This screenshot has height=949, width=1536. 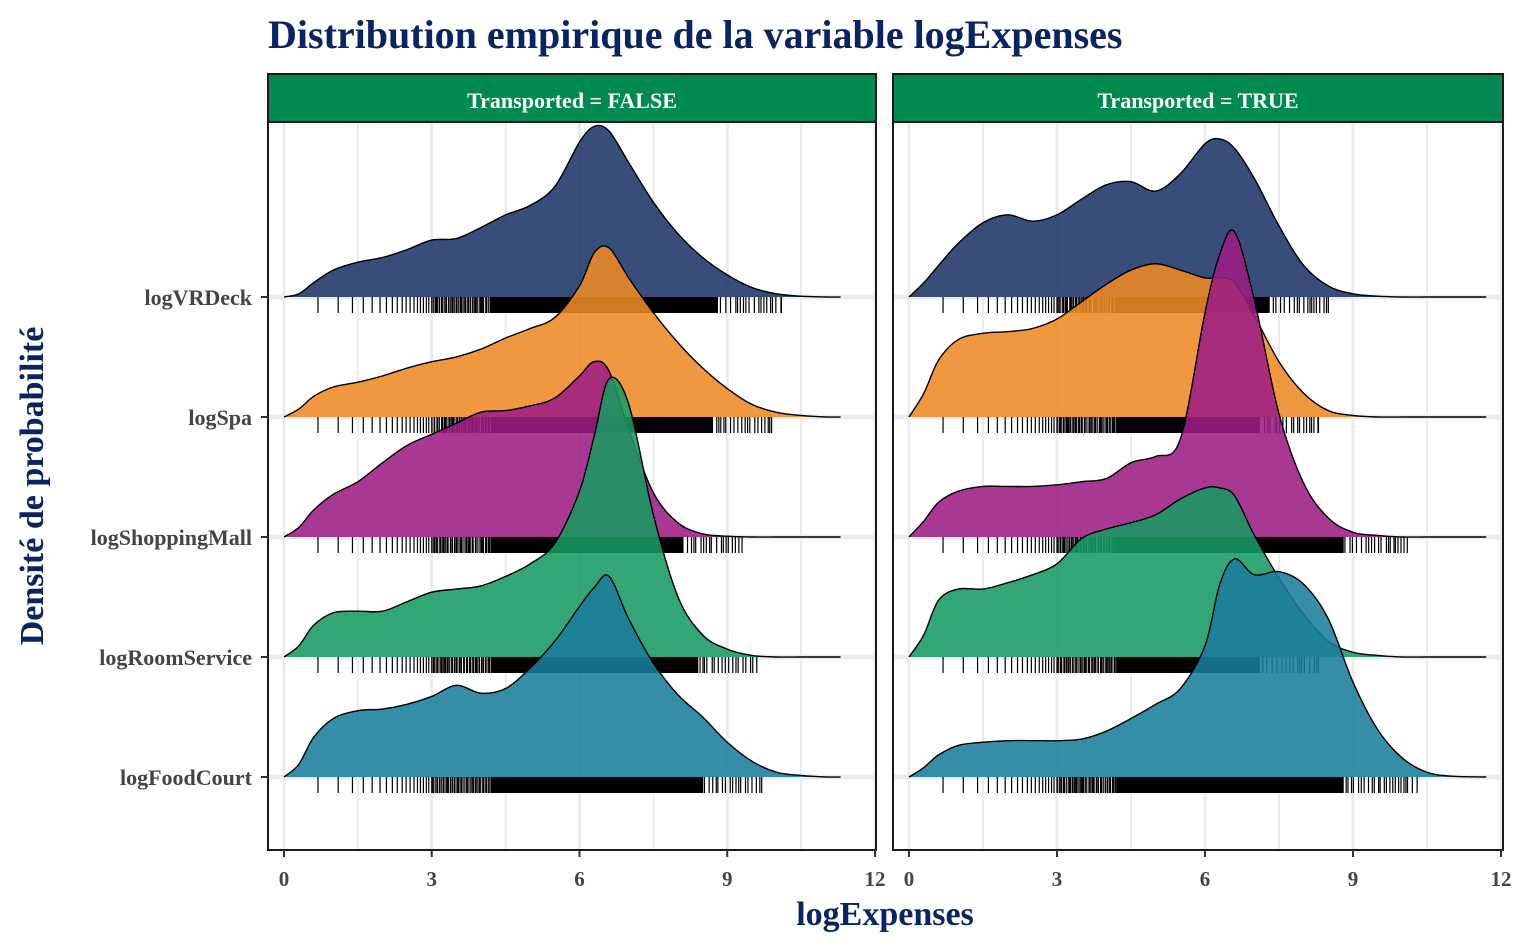 I want to click on y-axis-title: Densité de probabilité, so click(x=32, y=486).